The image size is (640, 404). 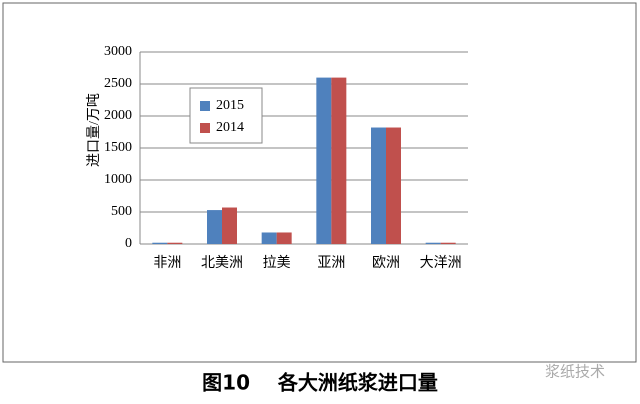 What do you see at coordinates (118, 179) in the screenshot?
I see `y-tick-label: 1000` at bounding box center [118, 179].